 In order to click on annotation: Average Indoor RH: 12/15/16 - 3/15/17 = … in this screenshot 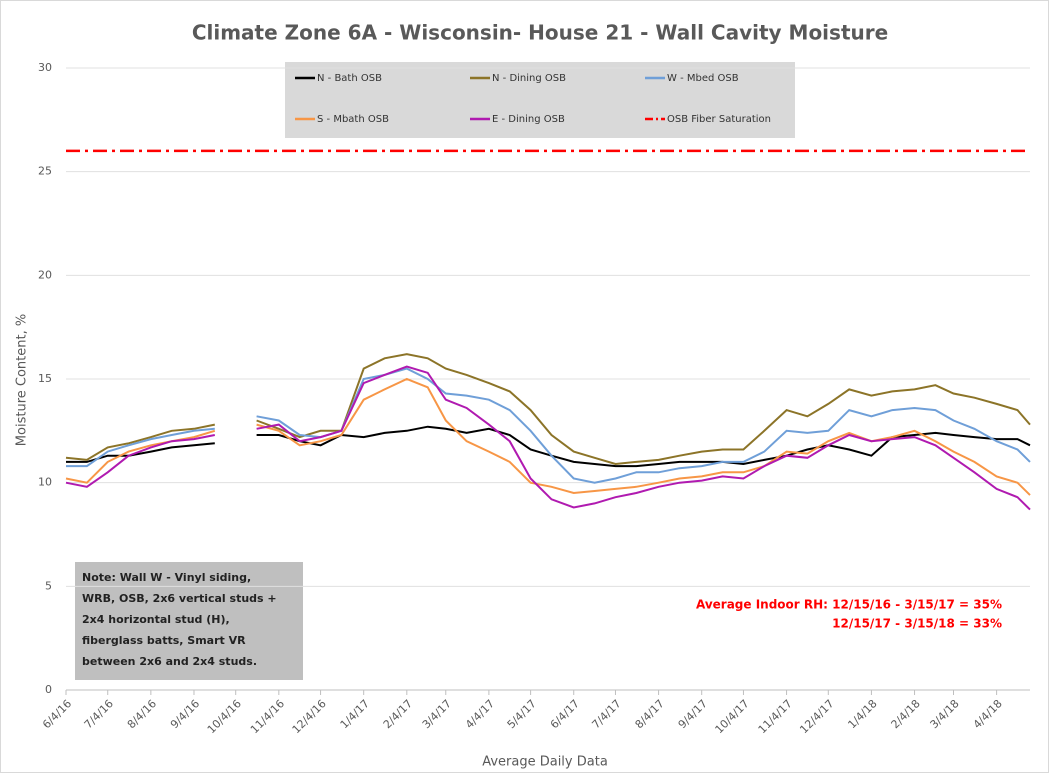, I will do `click(849, 605)`.